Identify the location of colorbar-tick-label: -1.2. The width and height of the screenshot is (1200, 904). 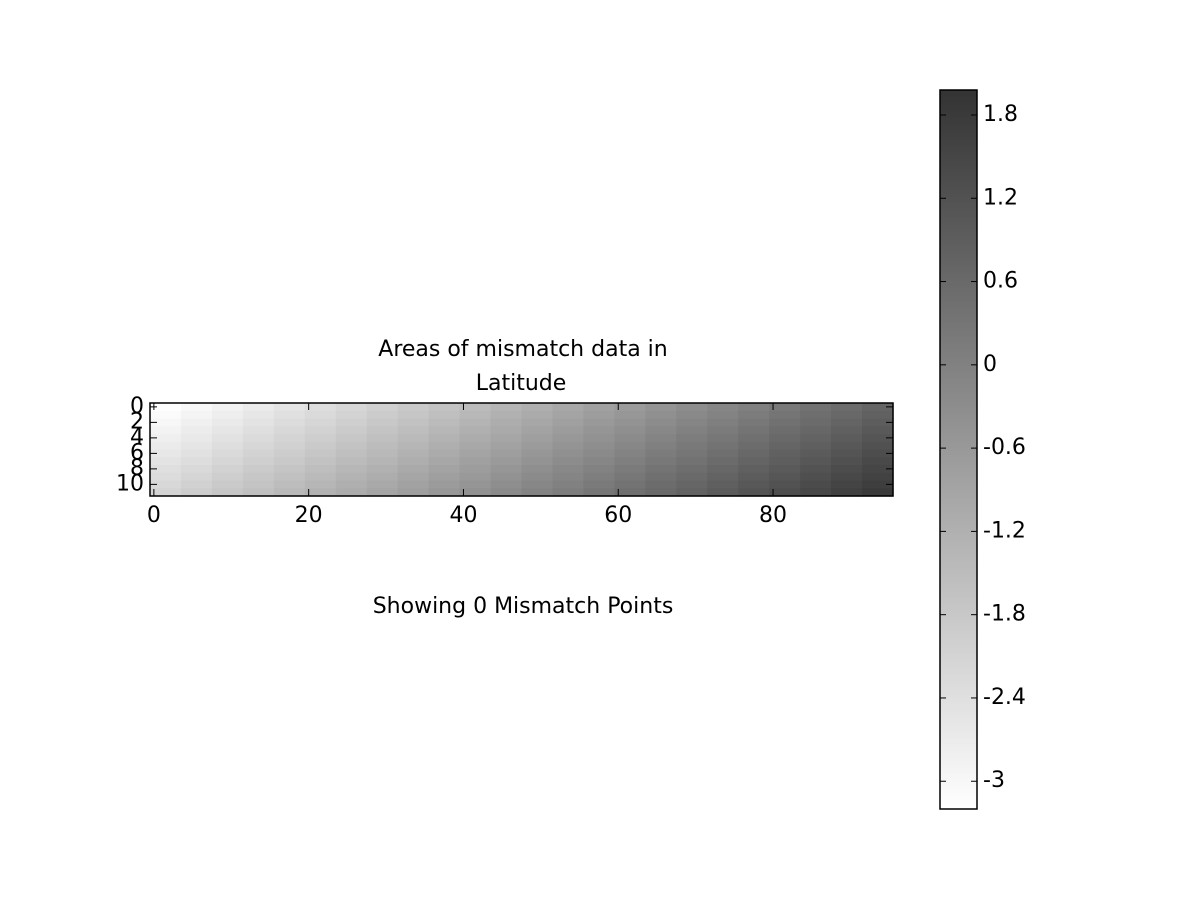
(1004, 530).